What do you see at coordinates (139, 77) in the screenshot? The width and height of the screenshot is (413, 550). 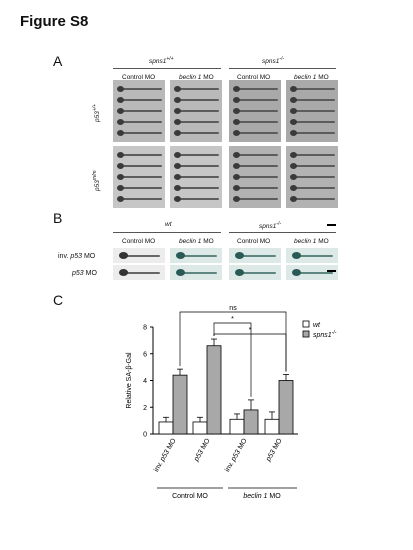 I see `panel-a-col1-label: Control MO` at bounding box center [139, 77].